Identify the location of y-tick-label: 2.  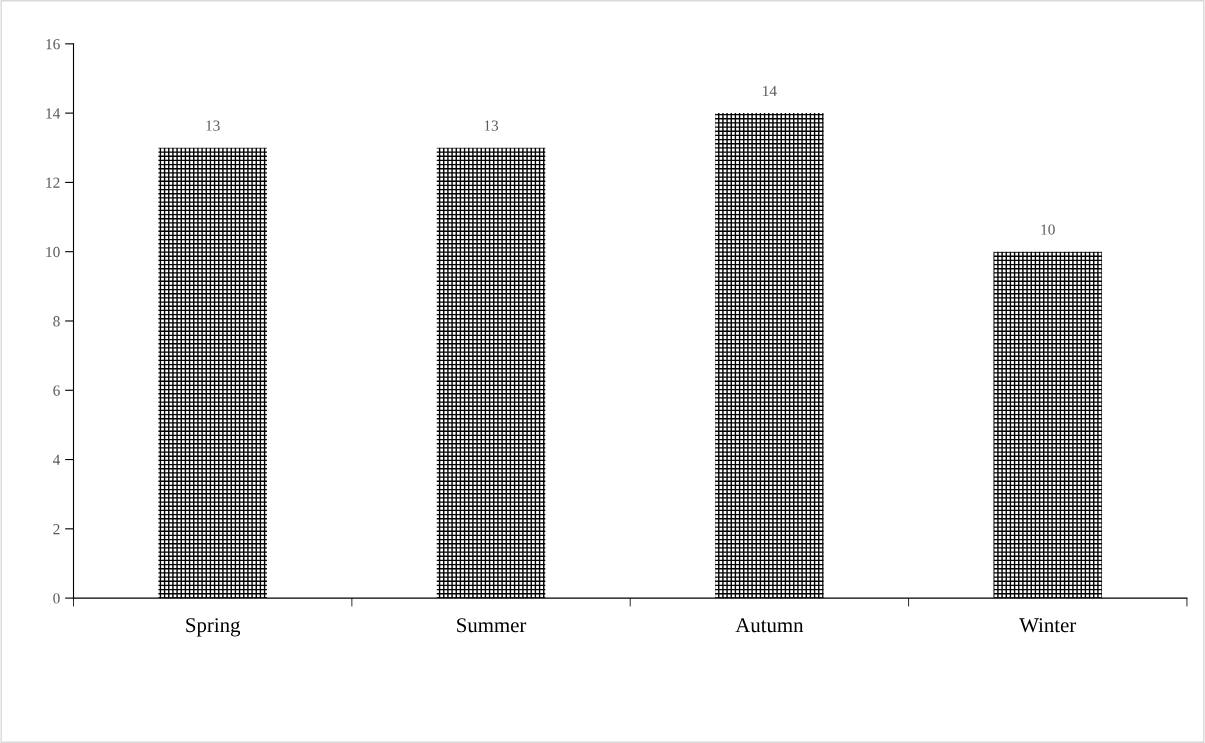
(56, 529).